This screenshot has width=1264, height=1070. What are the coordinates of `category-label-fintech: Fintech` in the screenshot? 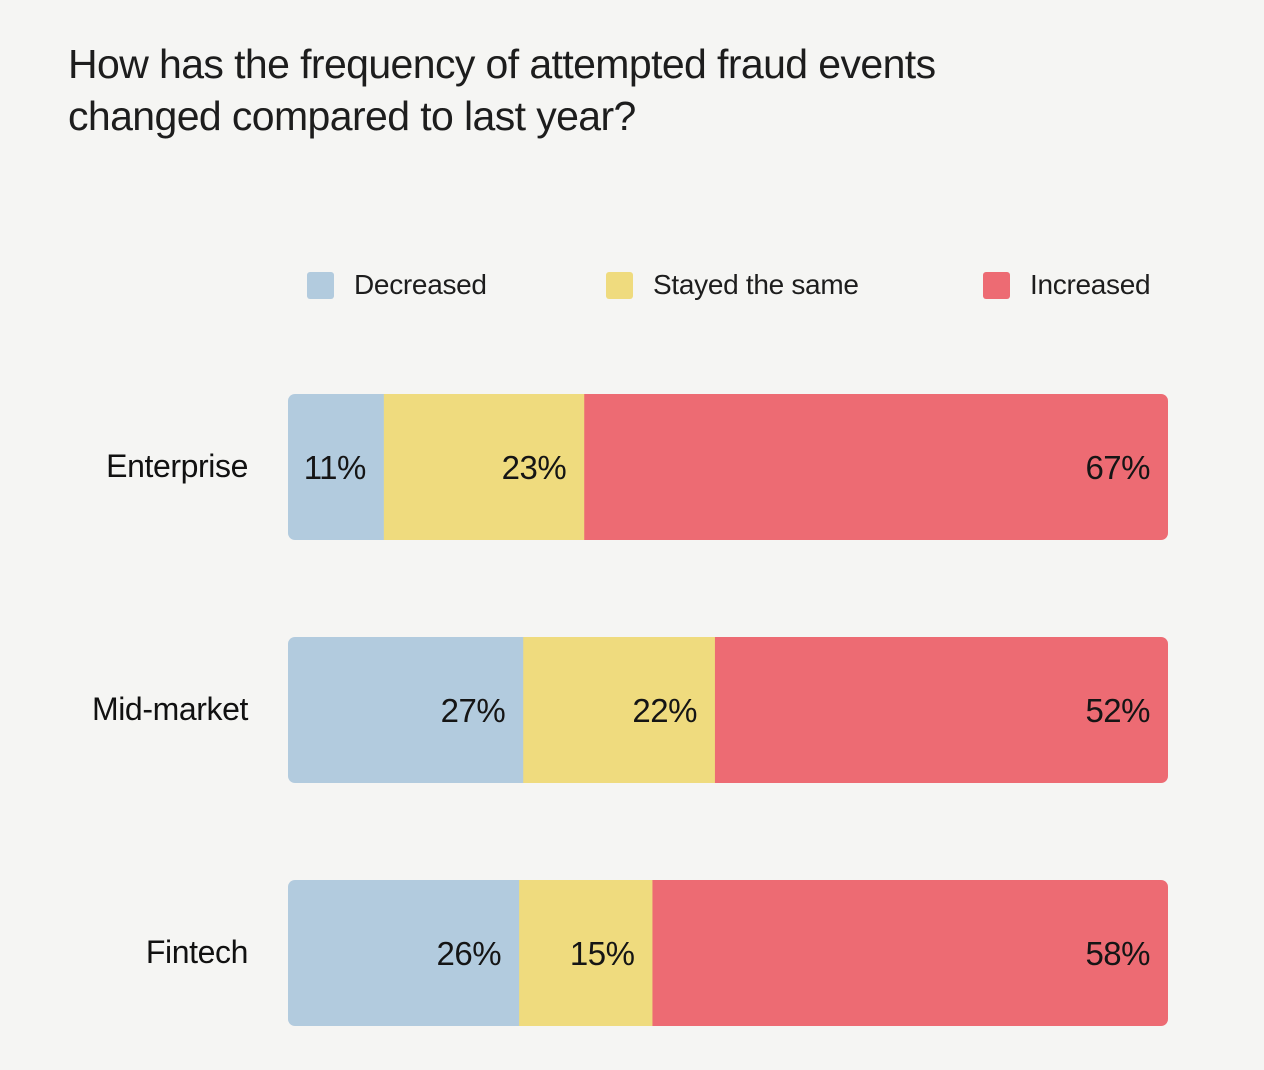 It's located at (197, 952).